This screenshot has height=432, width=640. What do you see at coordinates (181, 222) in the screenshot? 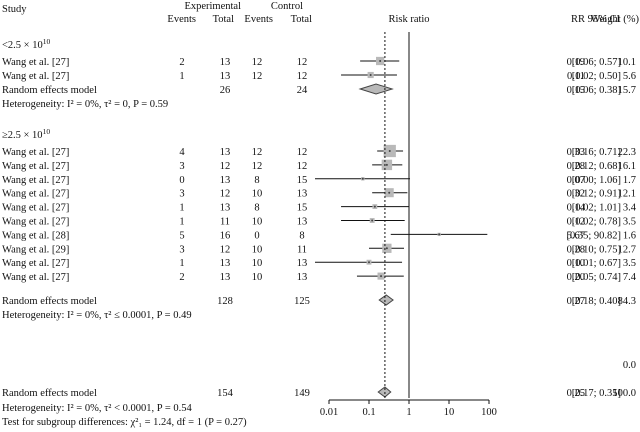
I see `group2-study-6-e-events: 1` at bounding box center [181, 222].